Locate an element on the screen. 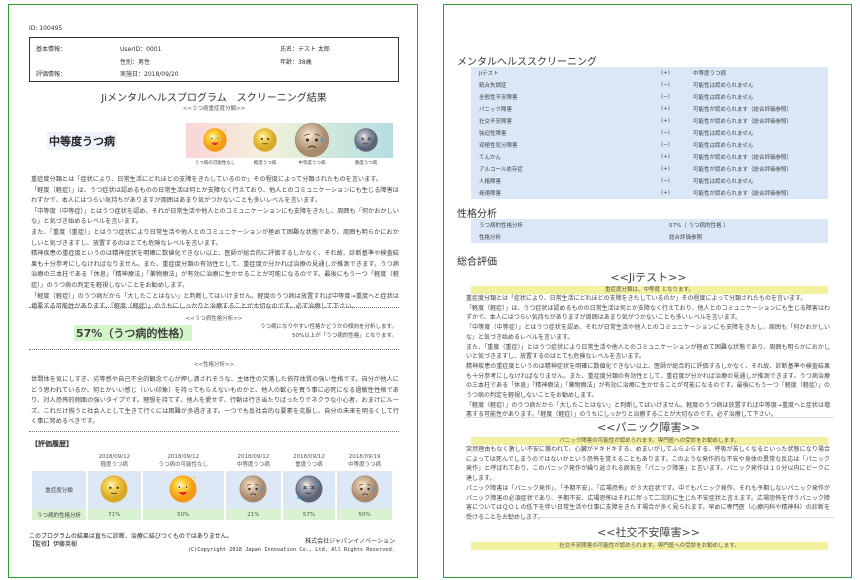  analysis-name: 性格分析 is located at coordinates (566, 237).